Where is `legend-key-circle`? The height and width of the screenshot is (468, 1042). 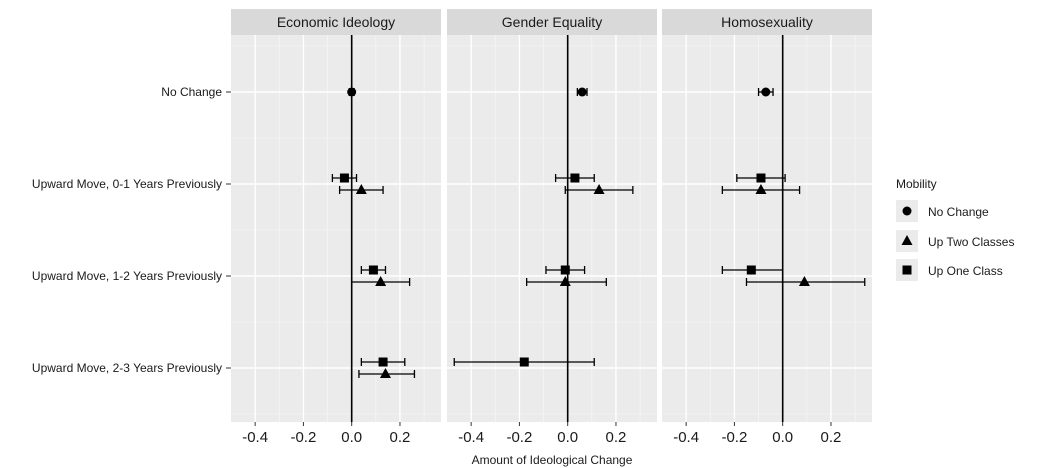 legend-key-circle is located at coordinates (907, 211).